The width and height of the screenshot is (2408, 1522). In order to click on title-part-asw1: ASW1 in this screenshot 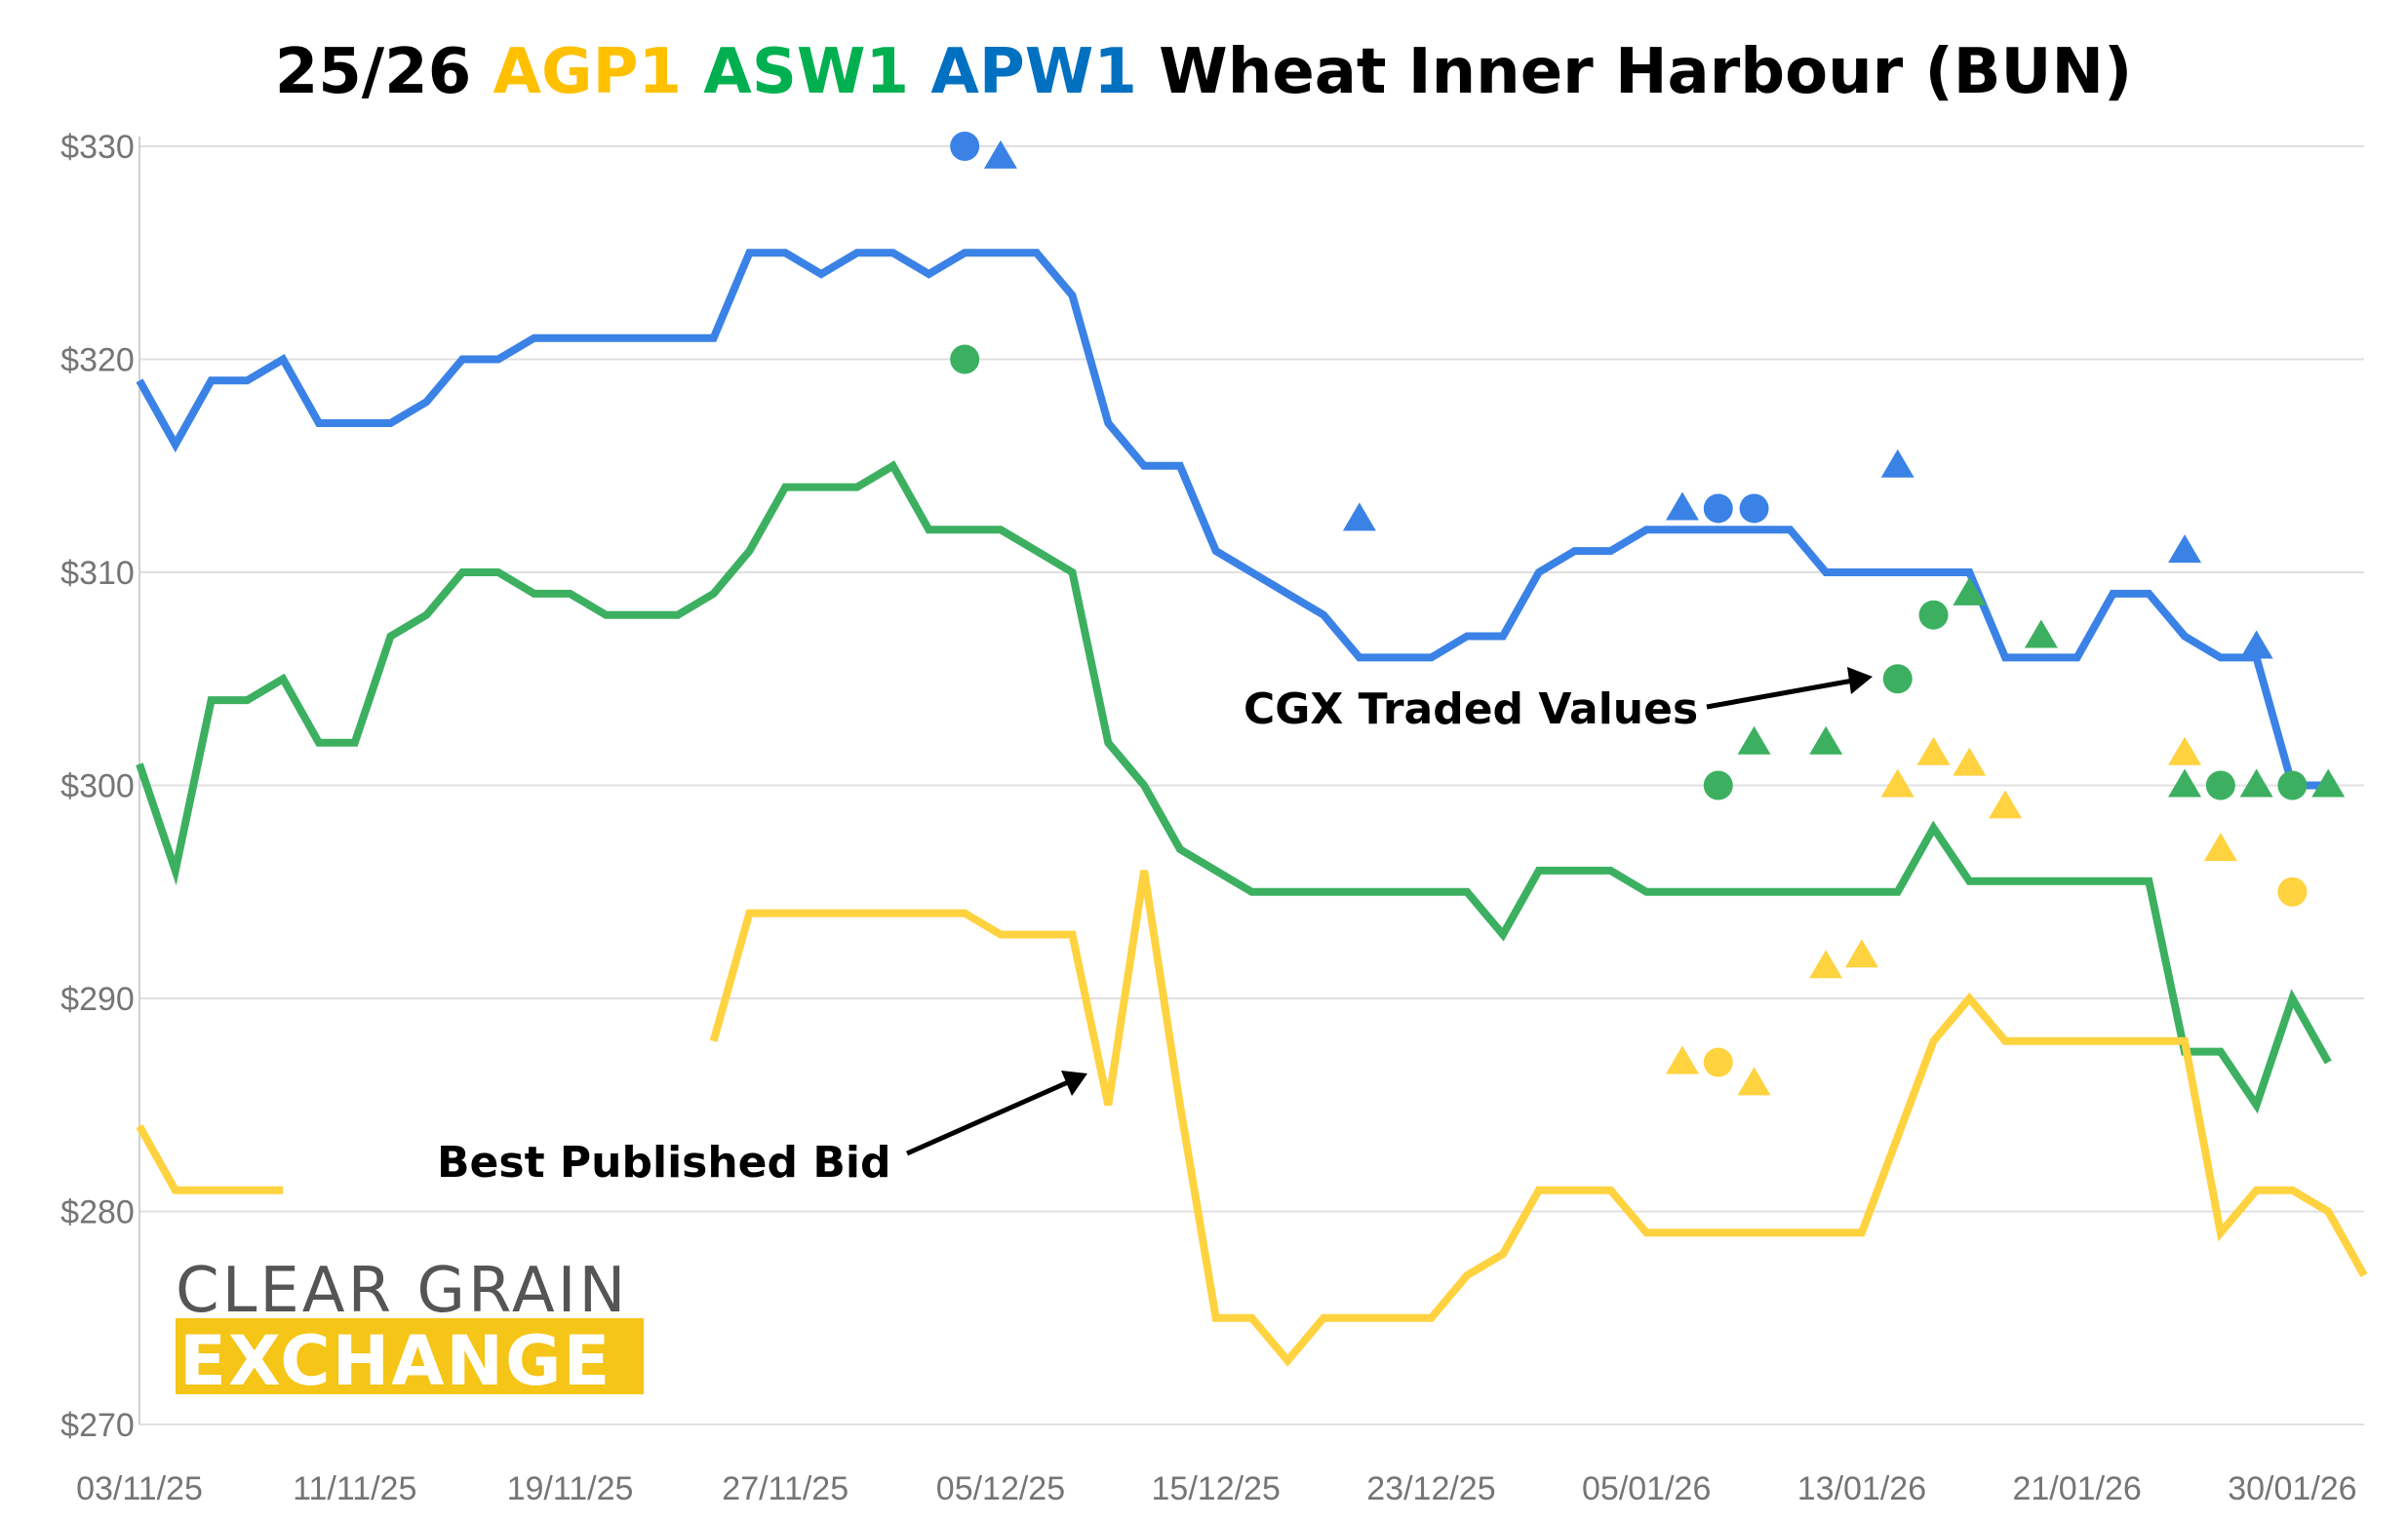, I will do `click(816, 72)`.